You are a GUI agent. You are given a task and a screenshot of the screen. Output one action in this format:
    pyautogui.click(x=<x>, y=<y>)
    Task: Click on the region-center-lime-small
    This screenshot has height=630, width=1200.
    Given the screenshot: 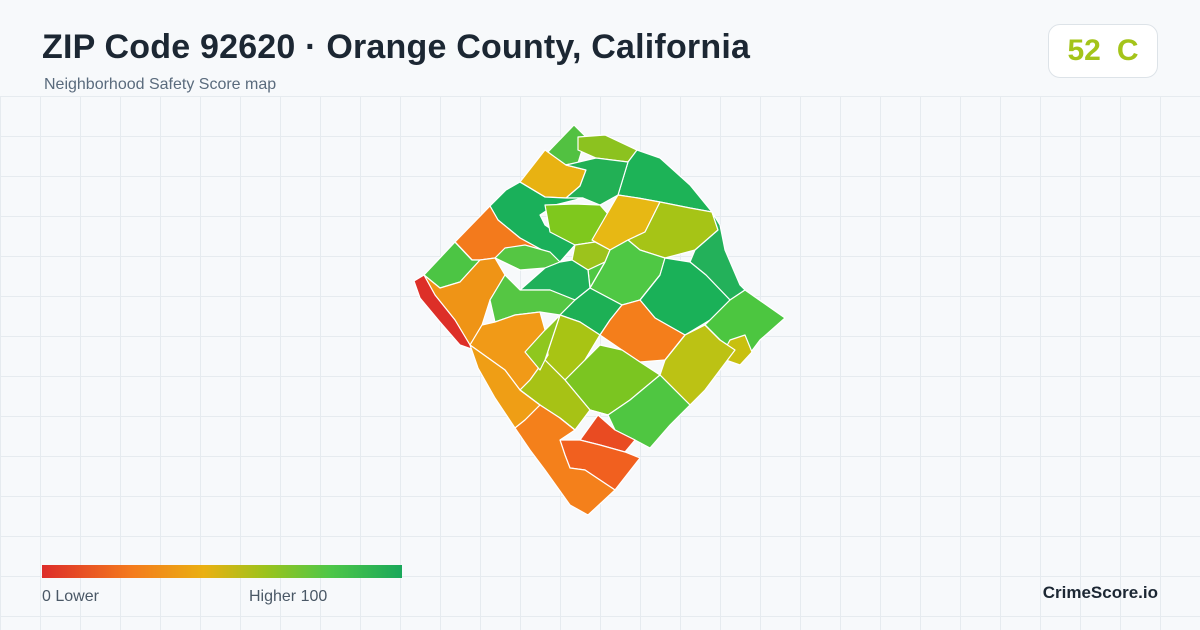 What is the action you would take?
    pyautogui.click(x=542, y=342)
    